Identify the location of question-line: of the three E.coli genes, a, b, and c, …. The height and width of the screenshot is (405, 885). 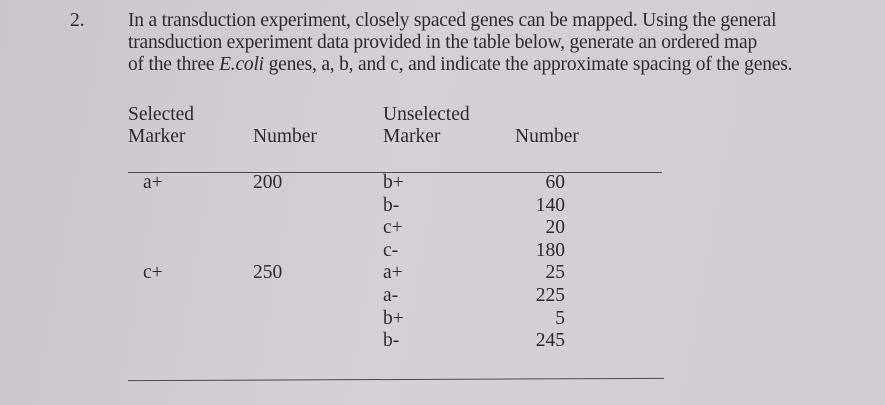
(460, 65).